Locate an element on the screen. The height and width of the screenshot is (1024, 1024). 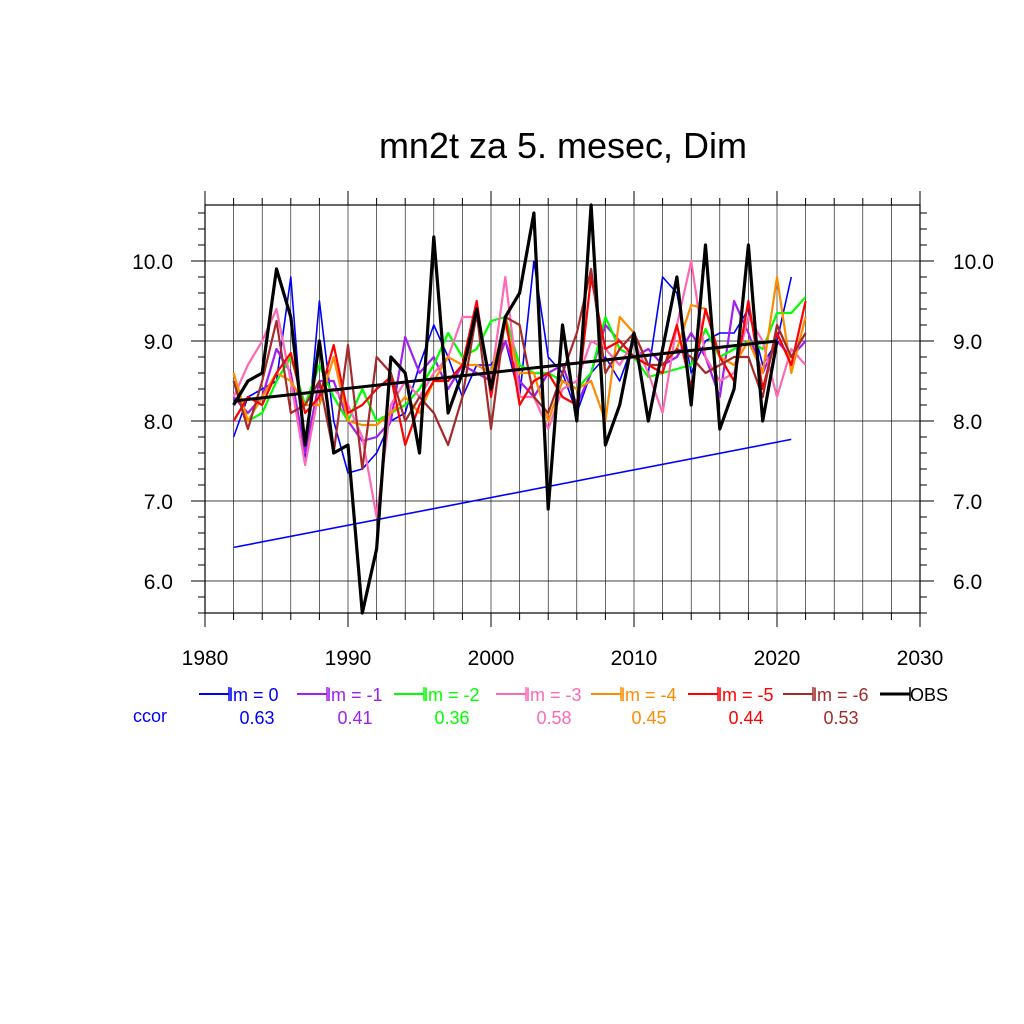
chart-title: mn2t za 5. mesec, Dim is located at coordinates (563, 145).